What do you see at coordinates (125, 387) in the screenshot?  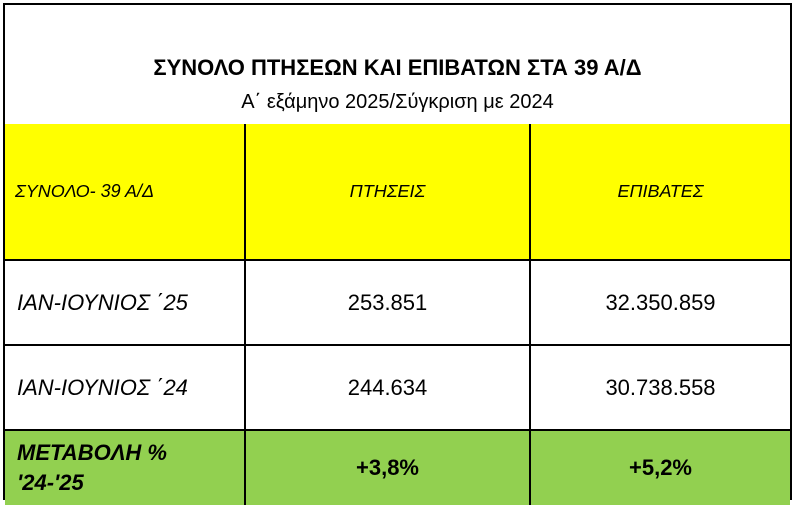 I see `row-label-2024: ΙΑΝ-ΙΟΥΝΙΟΣ ΄24` at bounding box center [125, 387].